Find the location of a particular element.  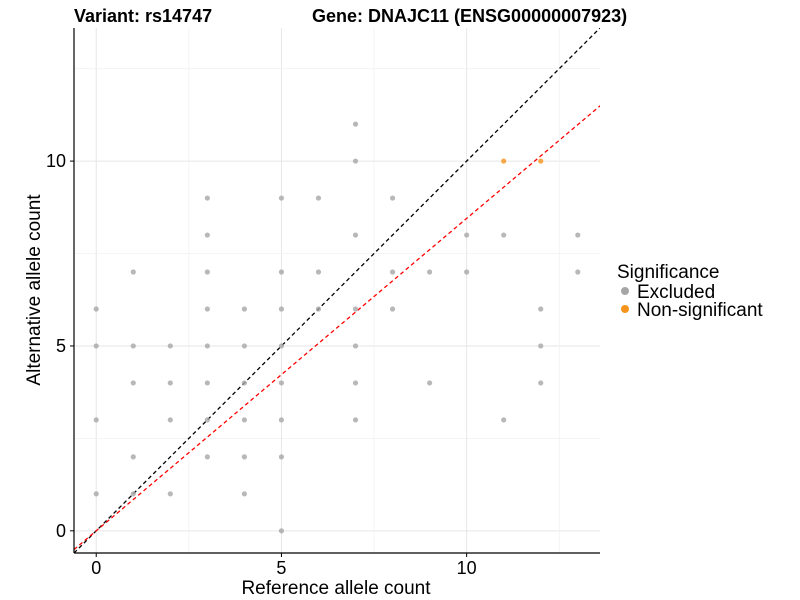

x-tick-label: 0 is located at coordinates (96, 568).